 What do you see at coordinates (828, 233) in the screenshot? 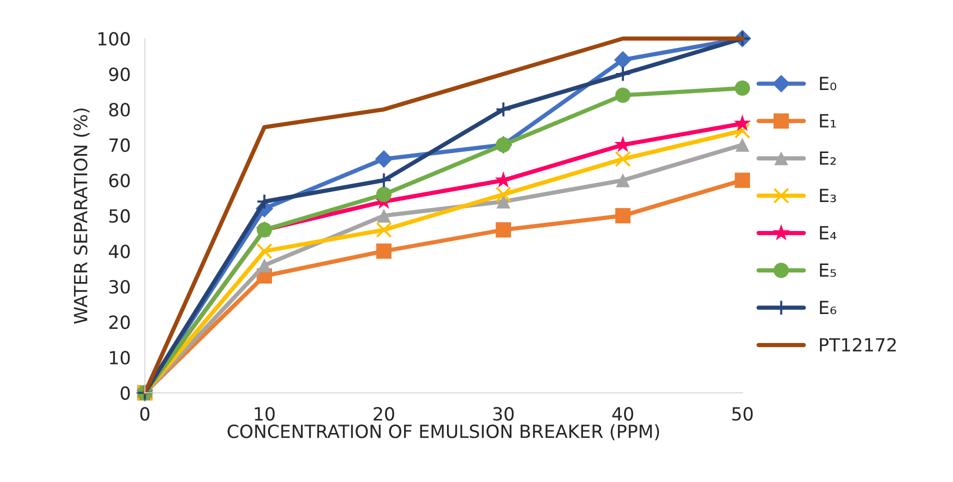
I see `legend-label: E₄` at bounding box center [828, 233].